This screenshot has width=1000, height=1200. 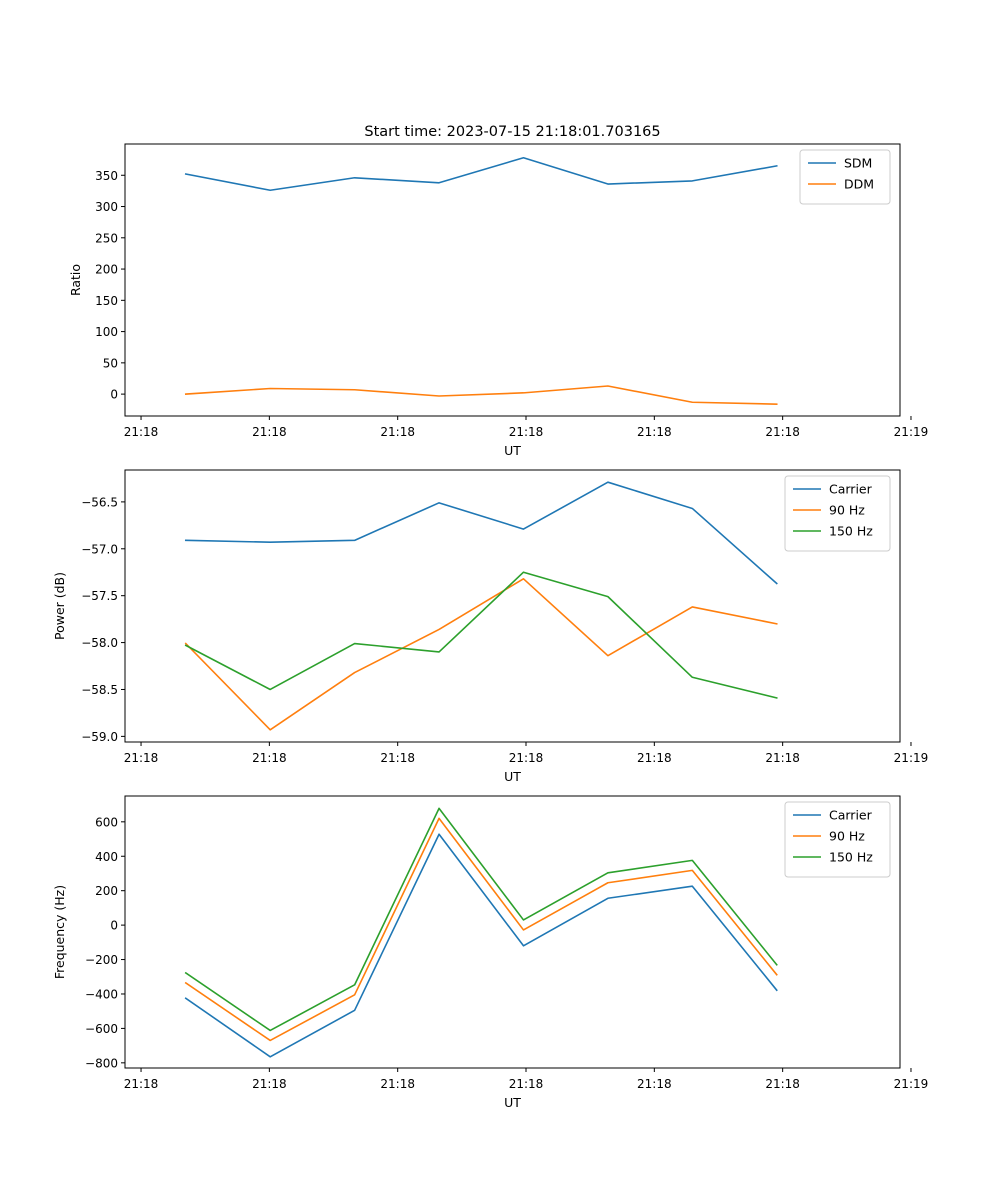 I want to click on y-tick-label: 150, so click(x=106, y=301).